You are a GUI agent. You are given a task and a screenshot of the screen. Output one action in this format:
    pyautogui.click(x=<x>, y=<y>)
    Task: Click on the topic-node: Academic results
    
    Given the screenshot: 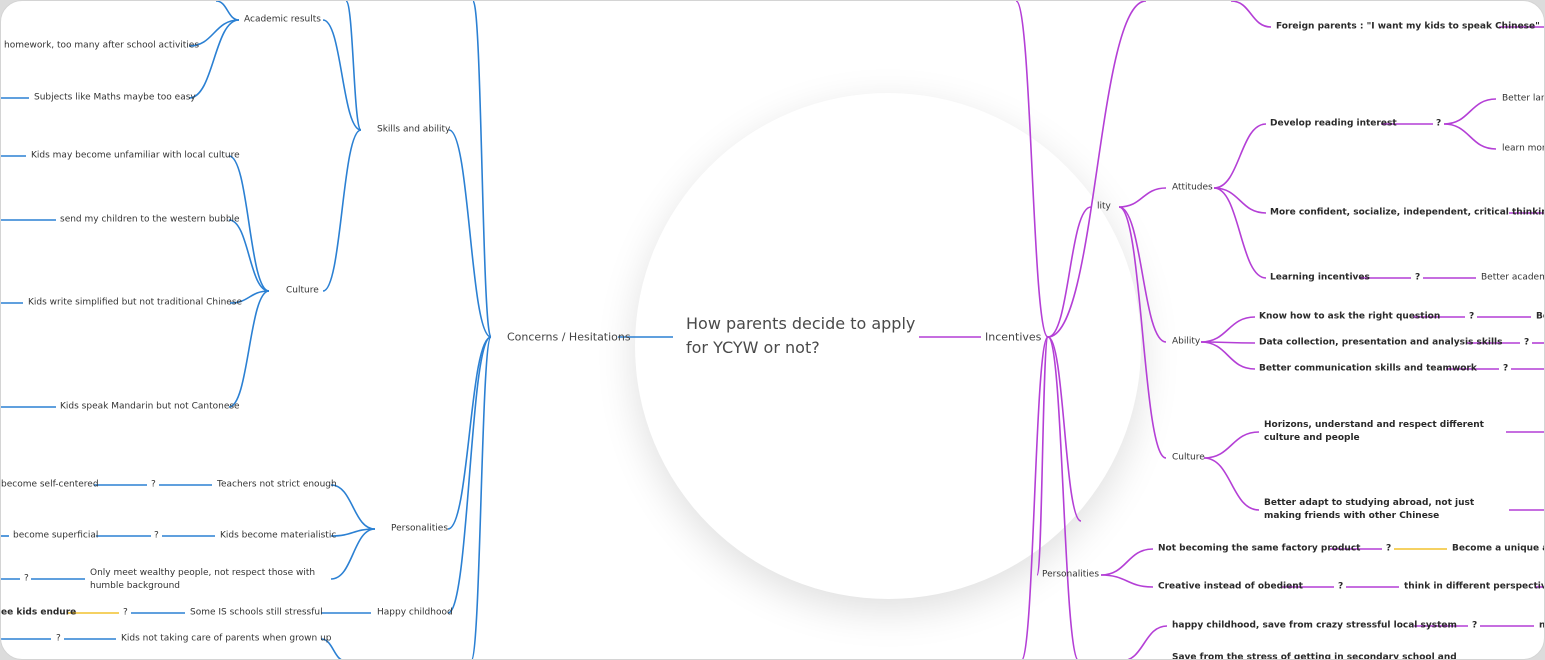 What is the action you would take?
    pyautogui.click(x=282, y=19)
    